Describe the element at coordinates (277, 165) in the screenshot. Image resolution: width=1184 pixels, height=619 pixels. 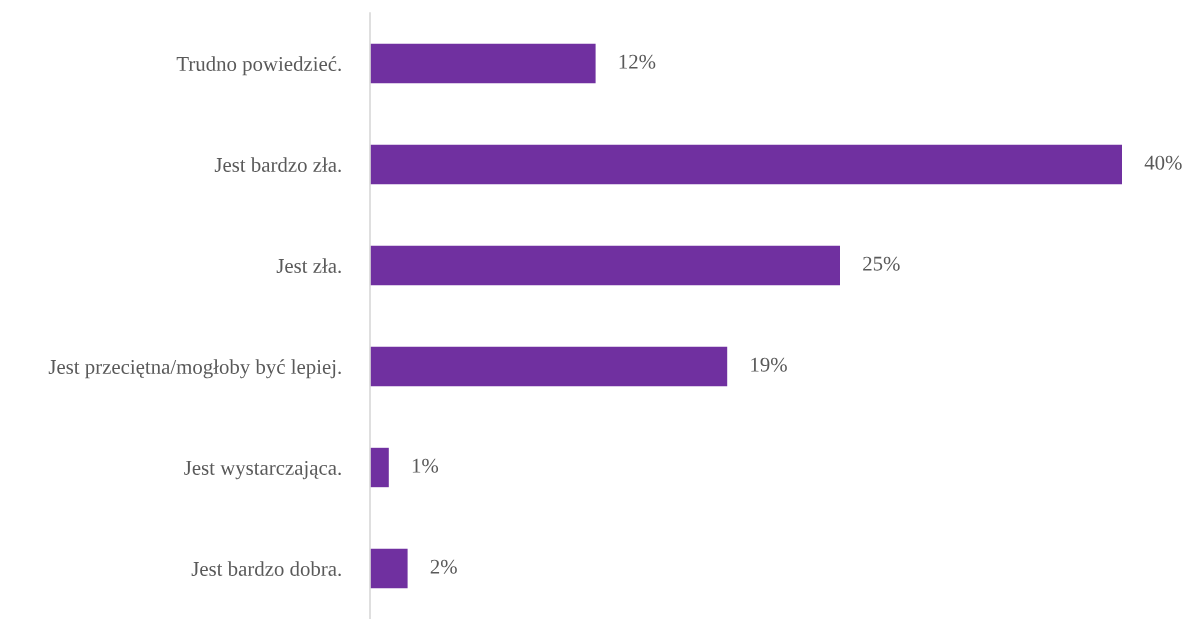
I see `y-tick-label: Jest bardzo zła.` at that location.